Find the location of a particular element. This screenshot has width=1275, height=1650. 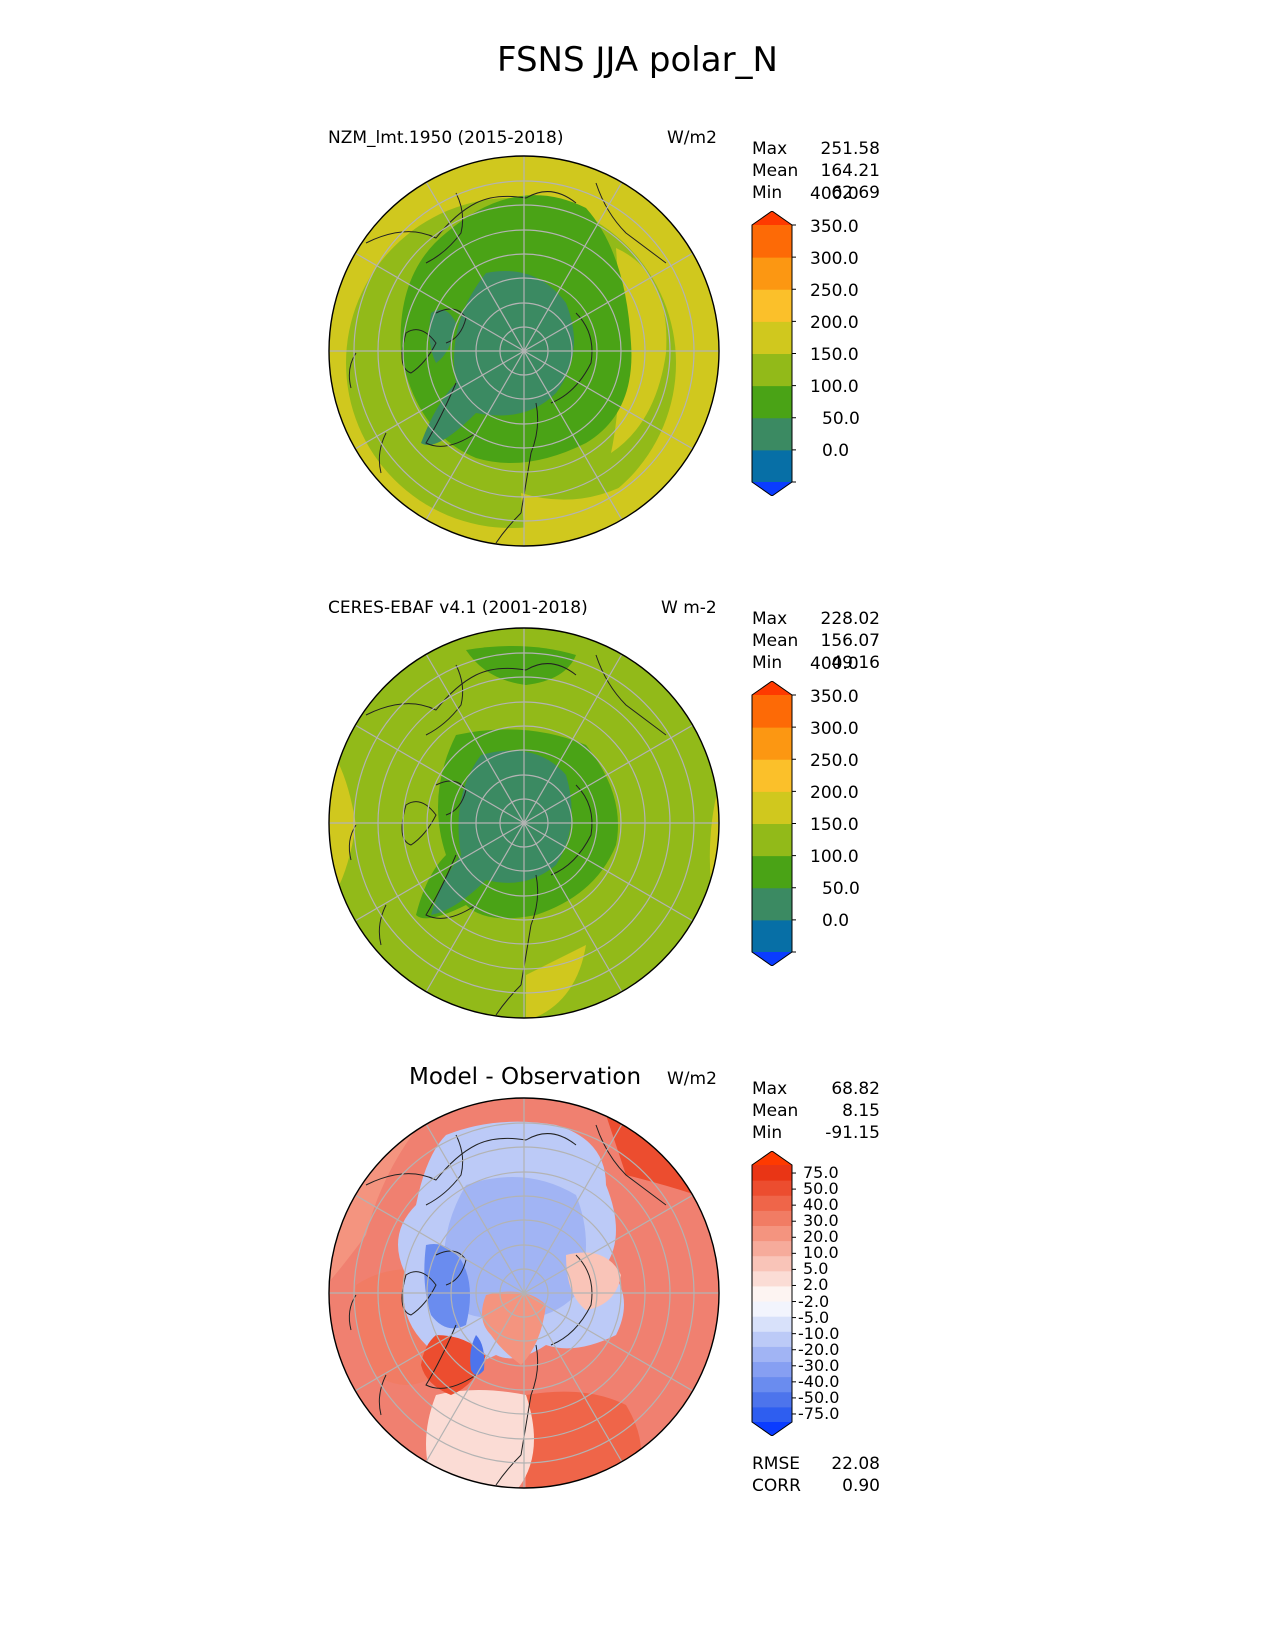

panel2-map is located at coordinates (524, 823).